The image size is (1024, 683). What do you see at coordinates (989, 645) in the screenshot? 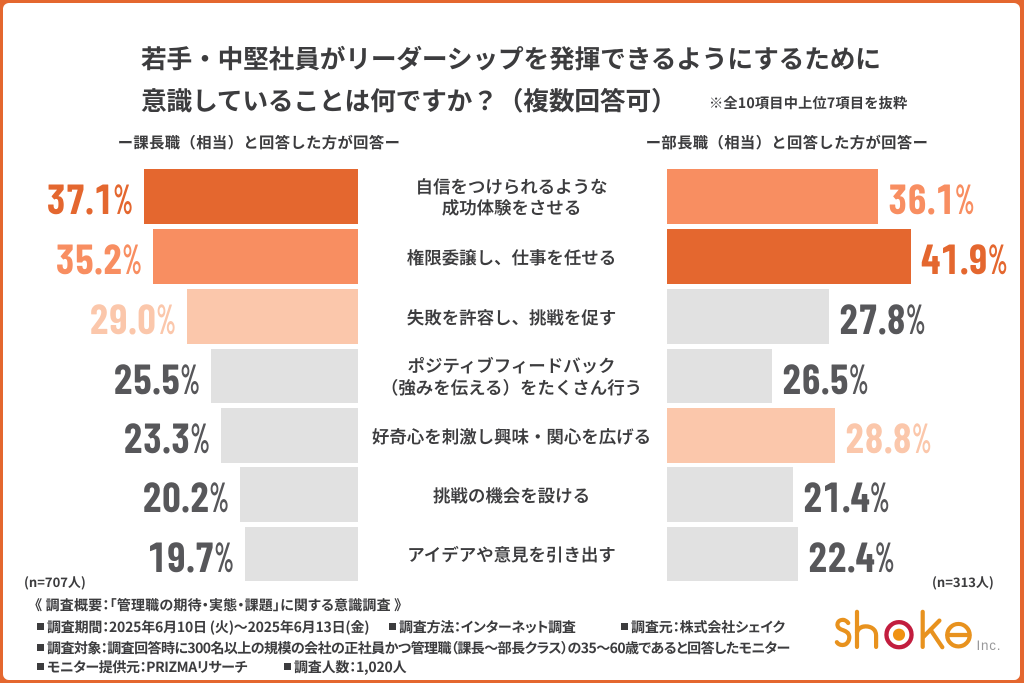
I see `svg-text: Inc.` at bounding box center [989, 645].